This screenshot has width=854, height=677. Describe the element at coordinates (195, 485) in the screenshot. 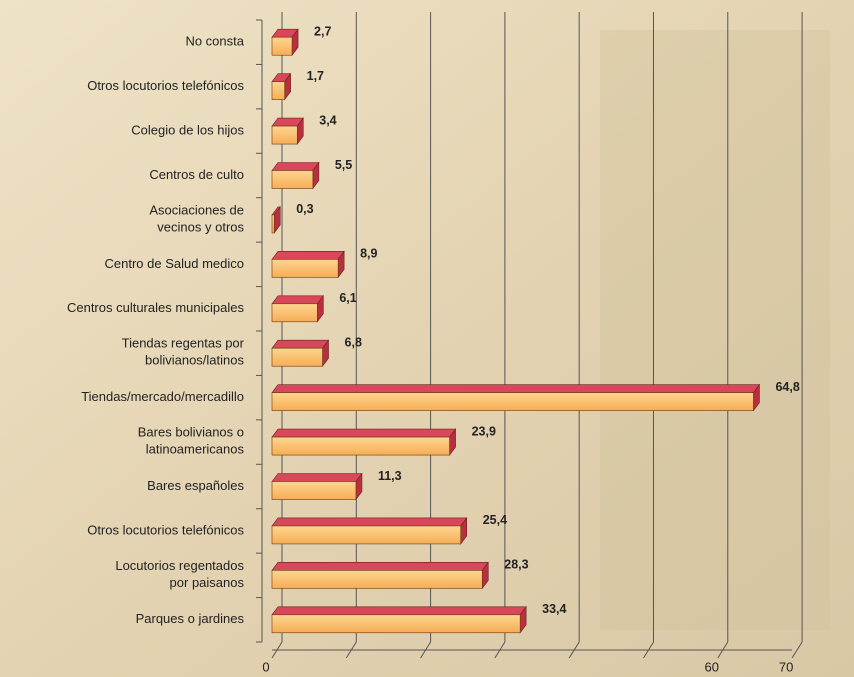

I see `y-tick-label: Bares españoles` at that location.